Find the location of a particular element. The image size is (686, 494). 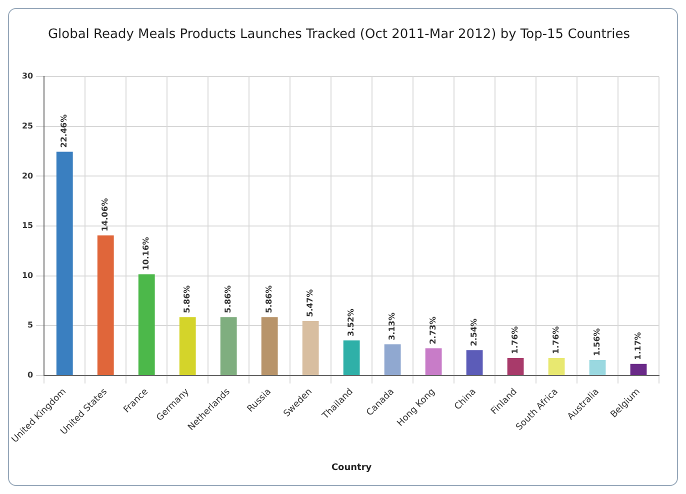

data-label: 2.73% is located at coordinates (433, 330).